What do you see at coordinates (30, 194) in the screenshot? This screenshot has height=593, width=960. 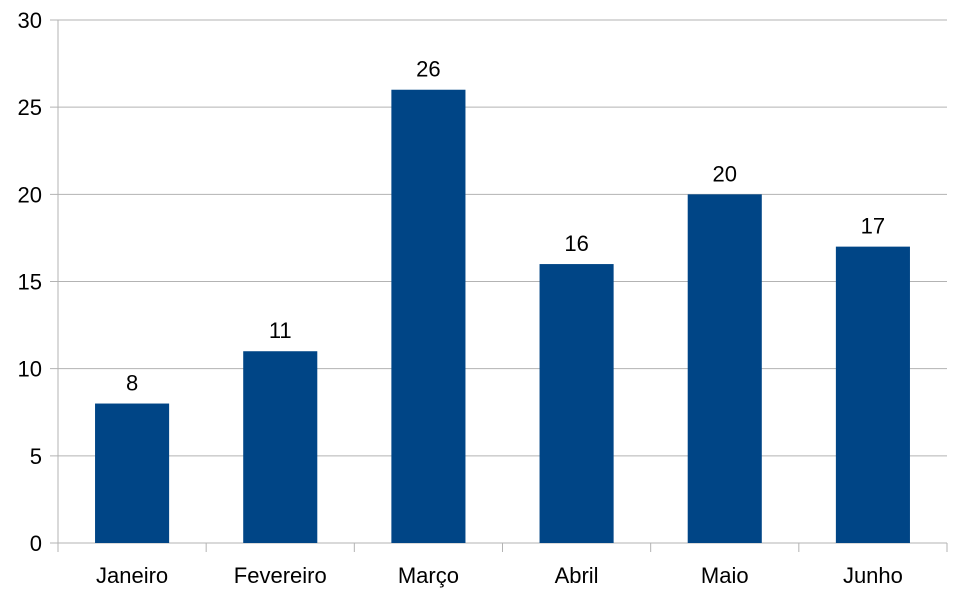 I see `y-tick-label: 20` at bounding box center [30, 194].